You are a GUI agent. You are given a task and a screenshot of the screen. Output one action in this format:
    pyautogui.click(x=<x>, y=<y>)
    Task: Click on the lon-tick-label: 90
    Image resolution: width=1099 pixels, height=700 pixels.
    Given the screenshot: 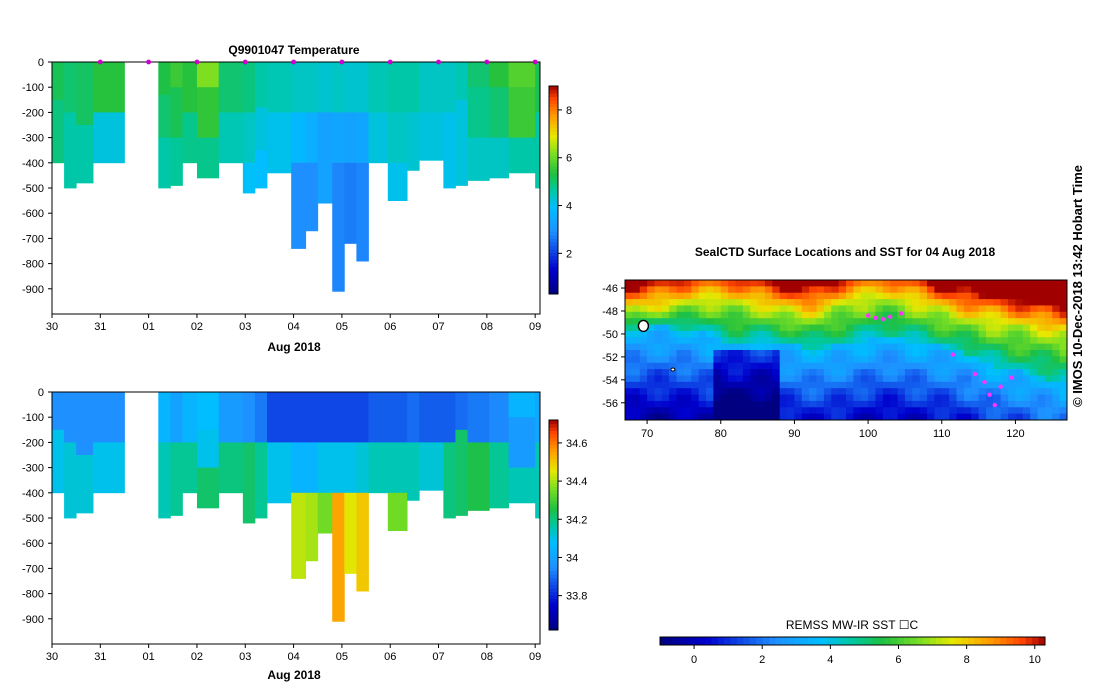 What is the action you would take?
    pyautogui.click(x=794, y=434)
    